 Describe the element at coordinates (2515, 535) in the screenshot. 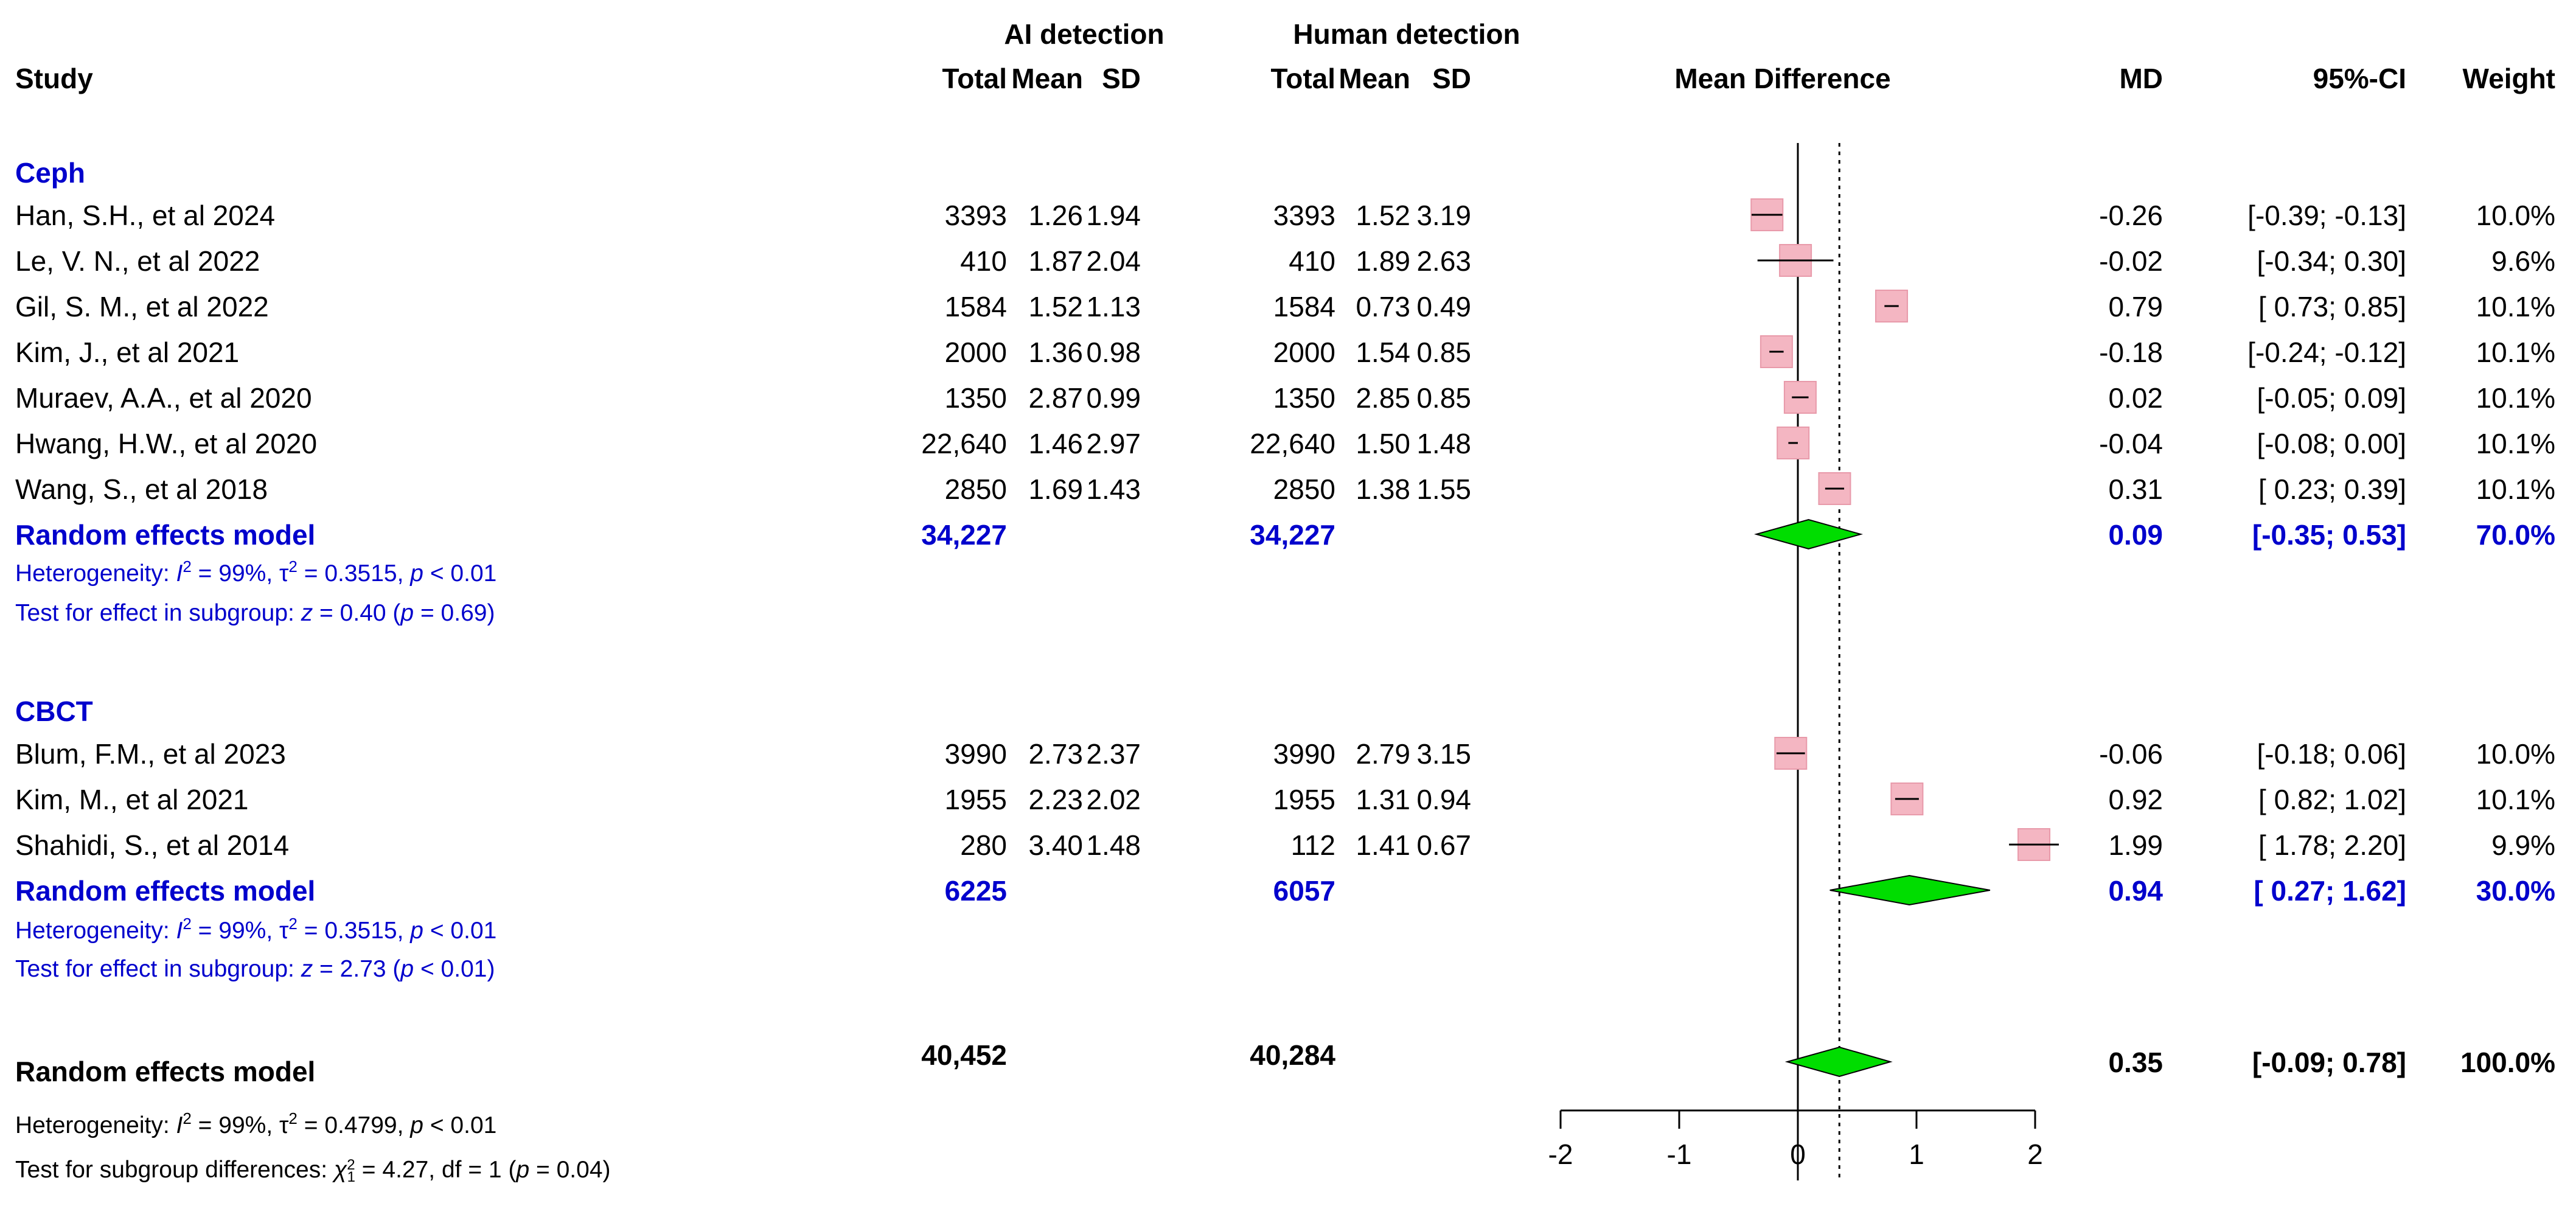

I see `pooled-weight-value: 70.0%` at that location.